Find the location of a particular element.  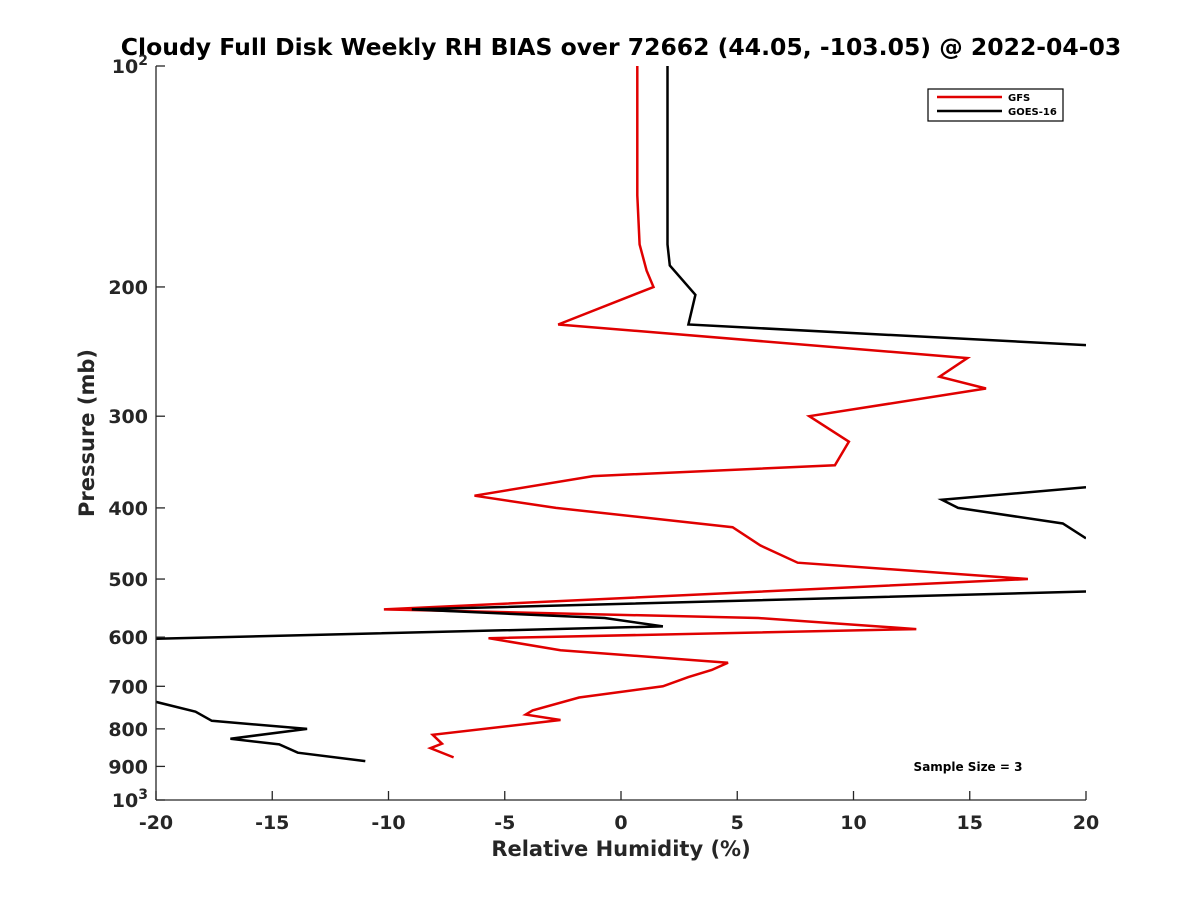

y-tick-label: 400 is located at coordinates (128, 509).